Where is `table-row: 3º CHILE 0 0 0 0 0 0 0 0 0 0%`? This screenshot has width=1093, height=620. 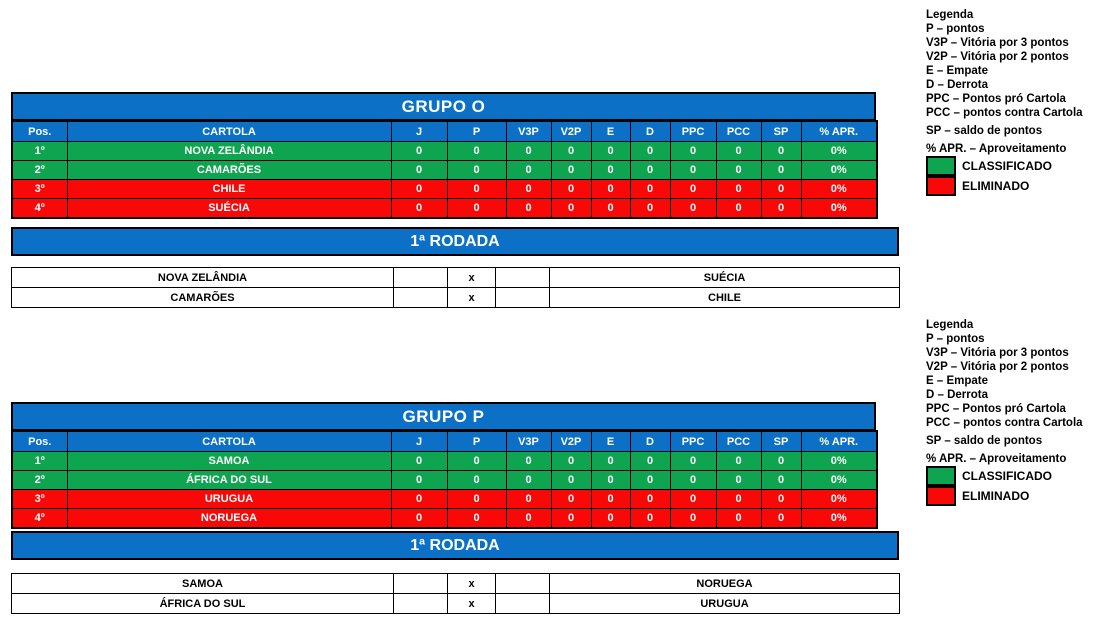
table-row: 3º CHILE 0 0 0 0 0 0 0 0 0 0% is located at coordinates (444, 189).